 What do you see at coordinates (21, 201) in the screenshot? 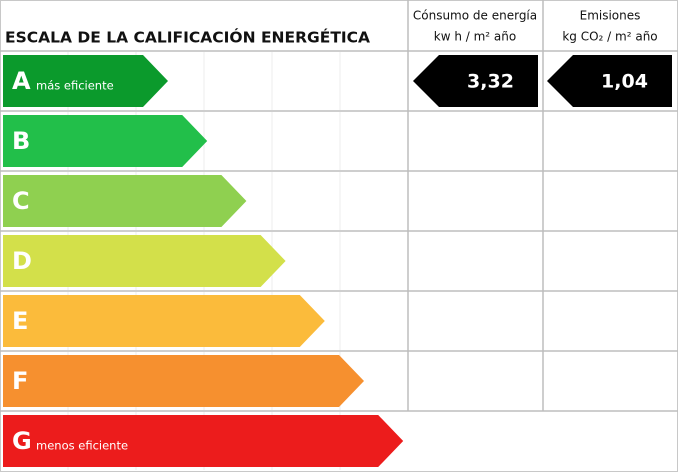
I see `rating-letter: C` at bounding box center [21, 201].